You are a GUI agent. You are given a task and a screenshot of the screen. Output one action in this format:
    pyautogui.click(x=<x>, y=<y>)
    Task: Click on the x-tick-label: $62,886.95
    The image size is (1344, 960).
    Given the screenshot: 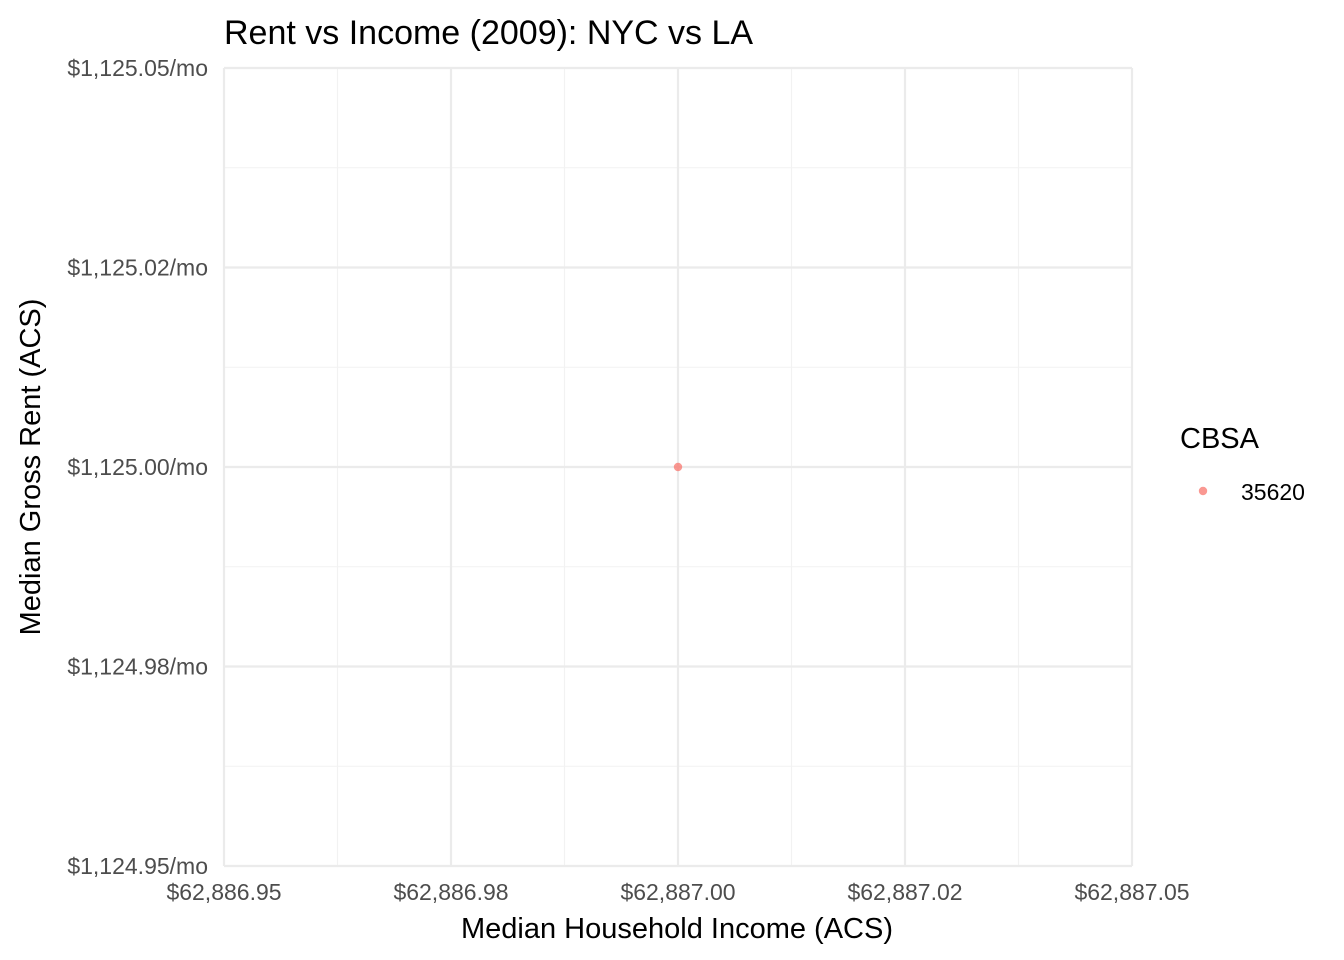 What is the action you would take?
    pyautogui.click(x=223, y=892)
    